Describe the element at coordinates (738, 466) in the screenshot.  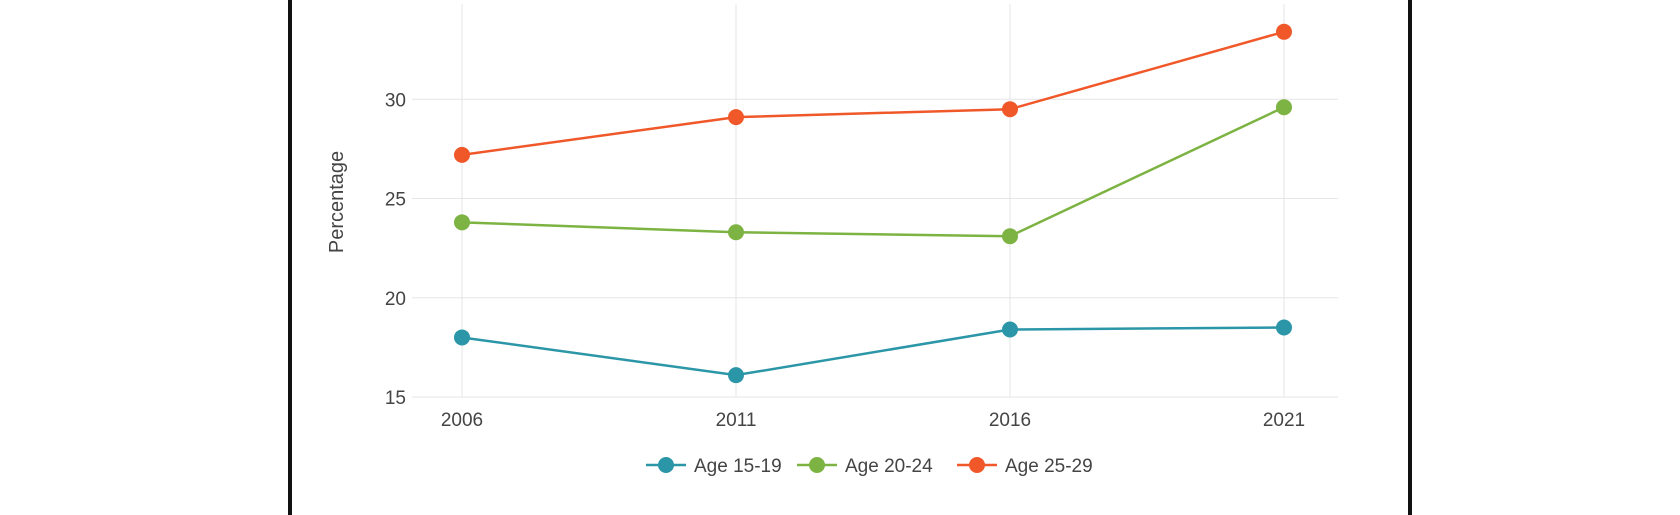
I see `legend-label: Age 15-19` at that location.